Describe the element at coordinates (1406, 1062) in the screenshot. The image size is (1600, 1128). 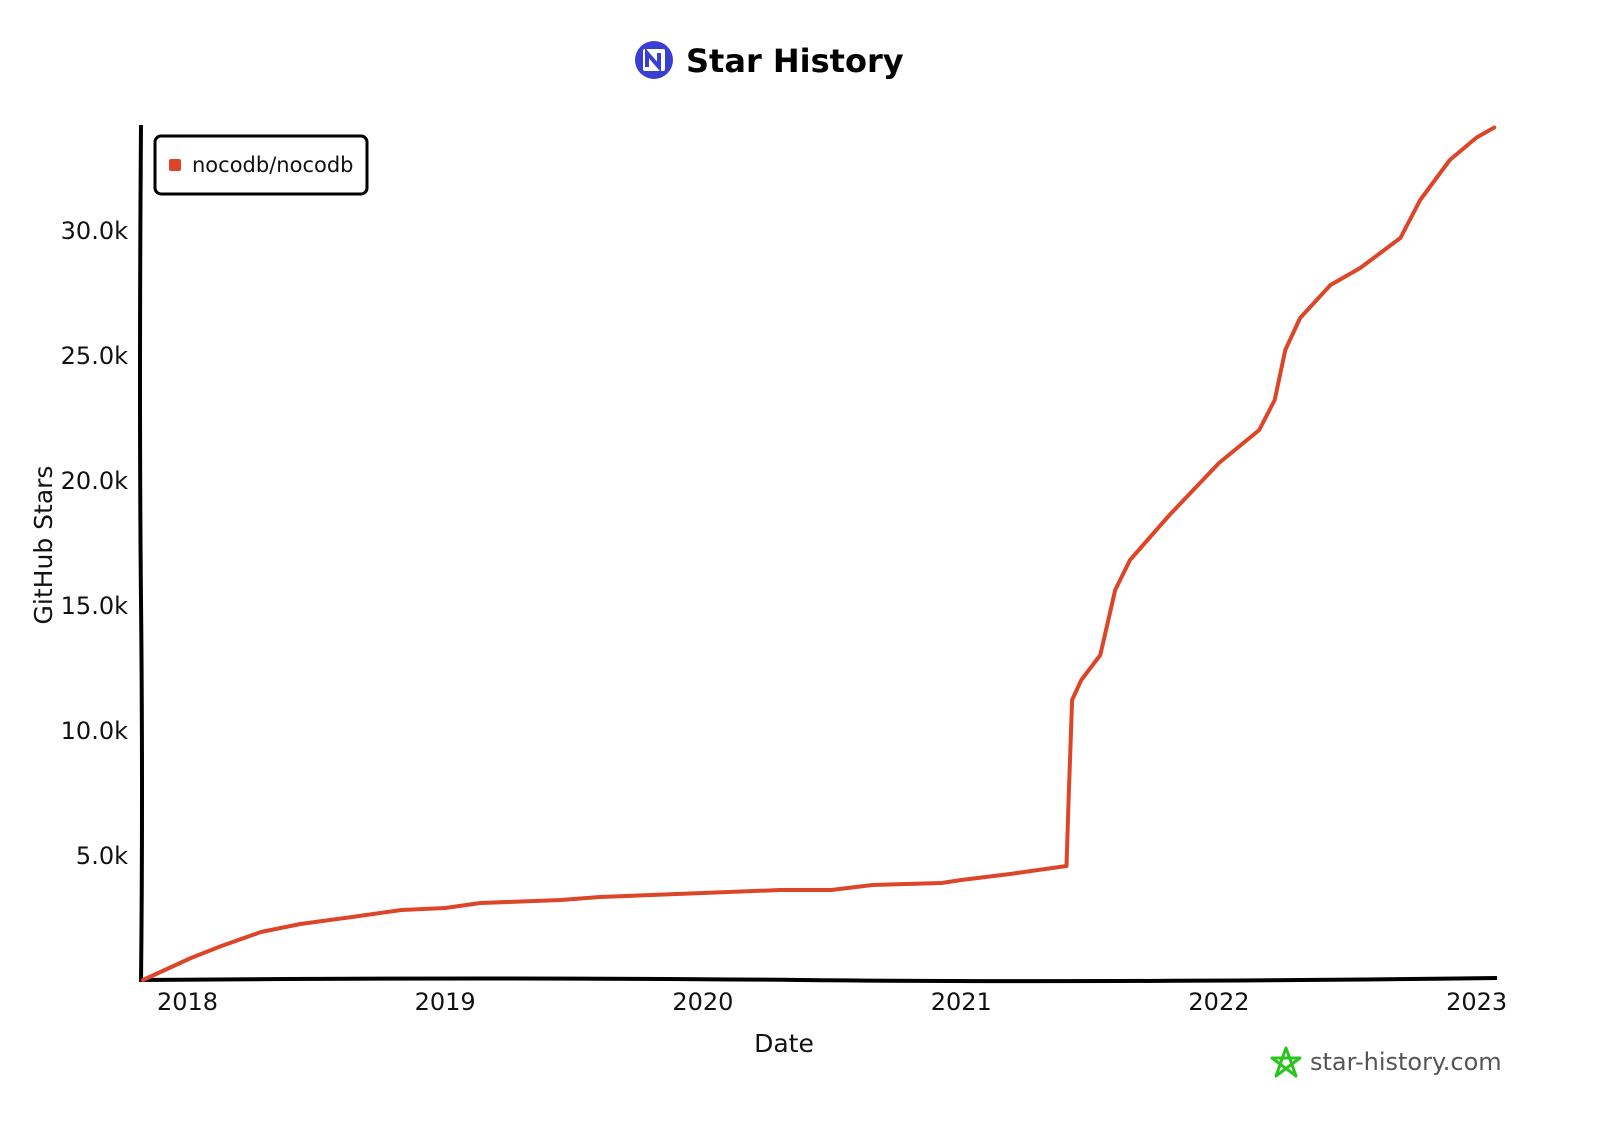
I see `watermark-text: star-history.com` at that location.